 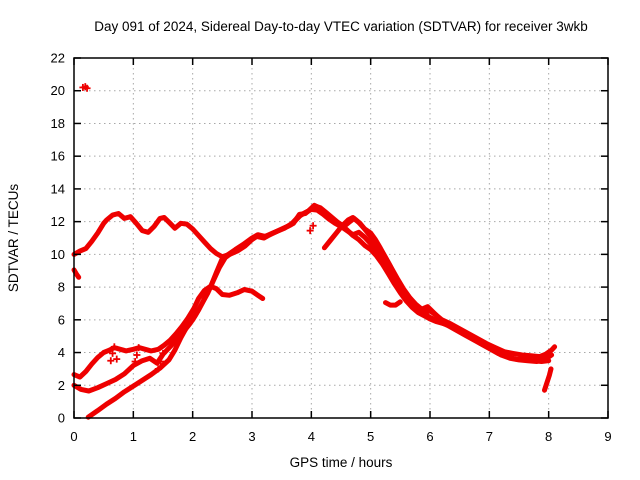 I want to click on y-tick-label: 20, so click(x=58, y=90).